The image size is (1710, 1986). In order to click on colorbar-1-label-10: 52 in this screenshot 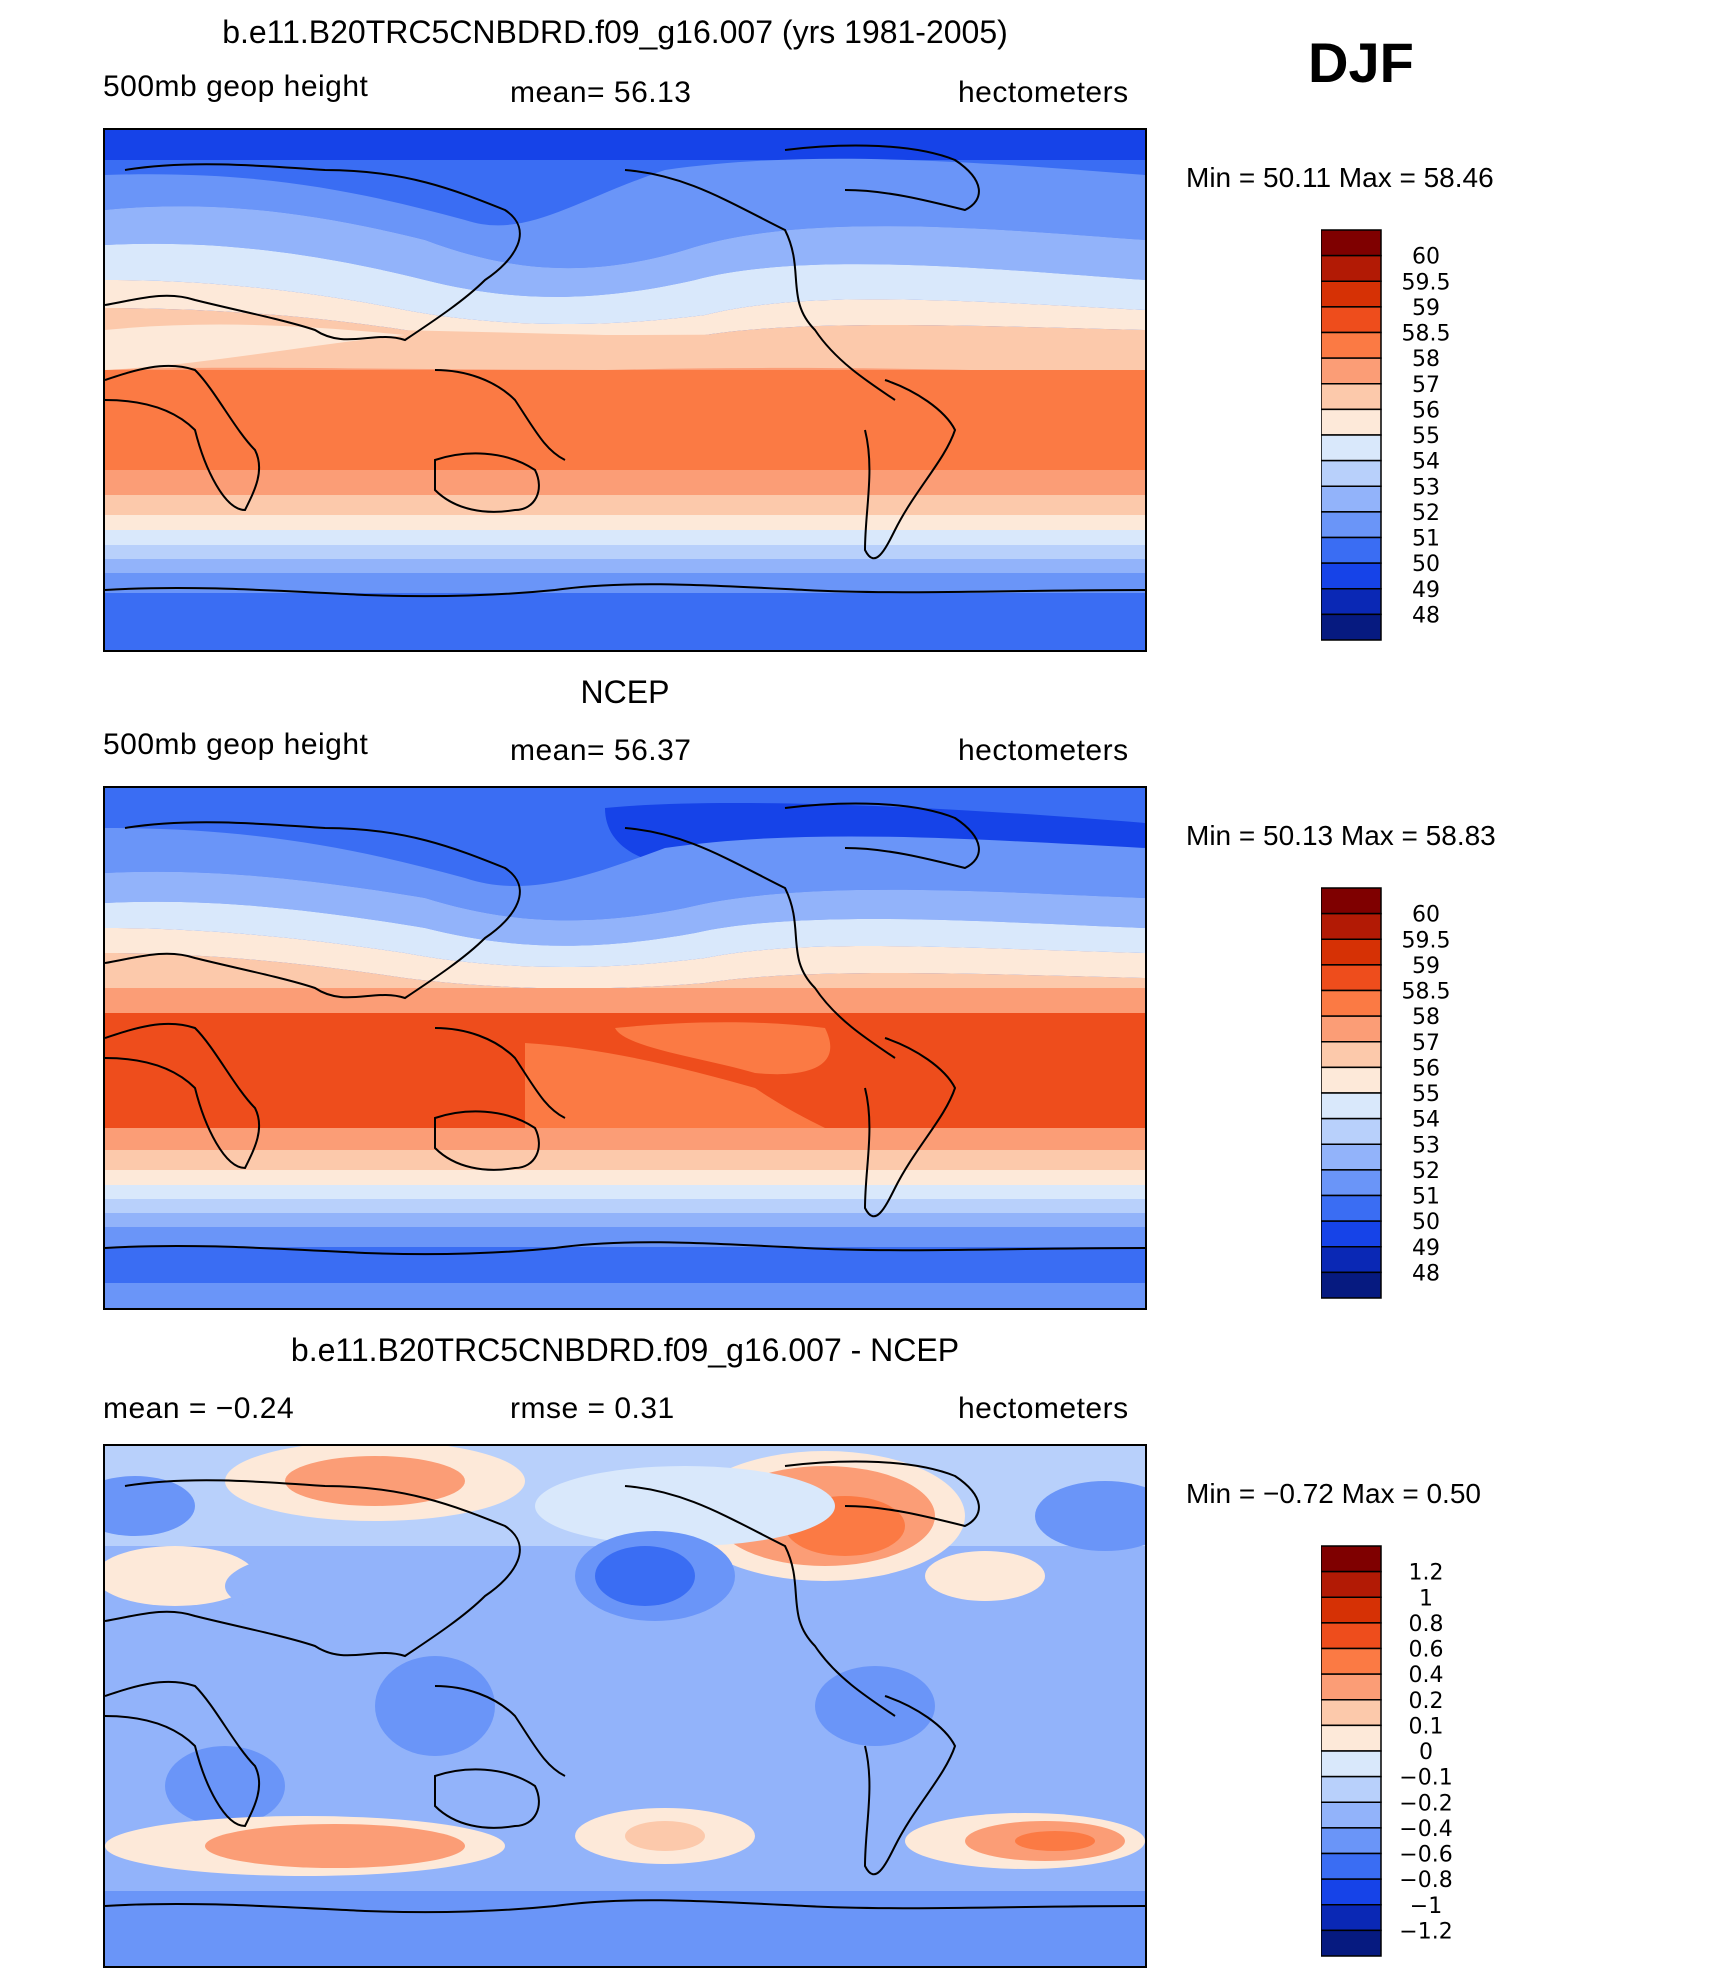, I will do `click(1426, 513)`.